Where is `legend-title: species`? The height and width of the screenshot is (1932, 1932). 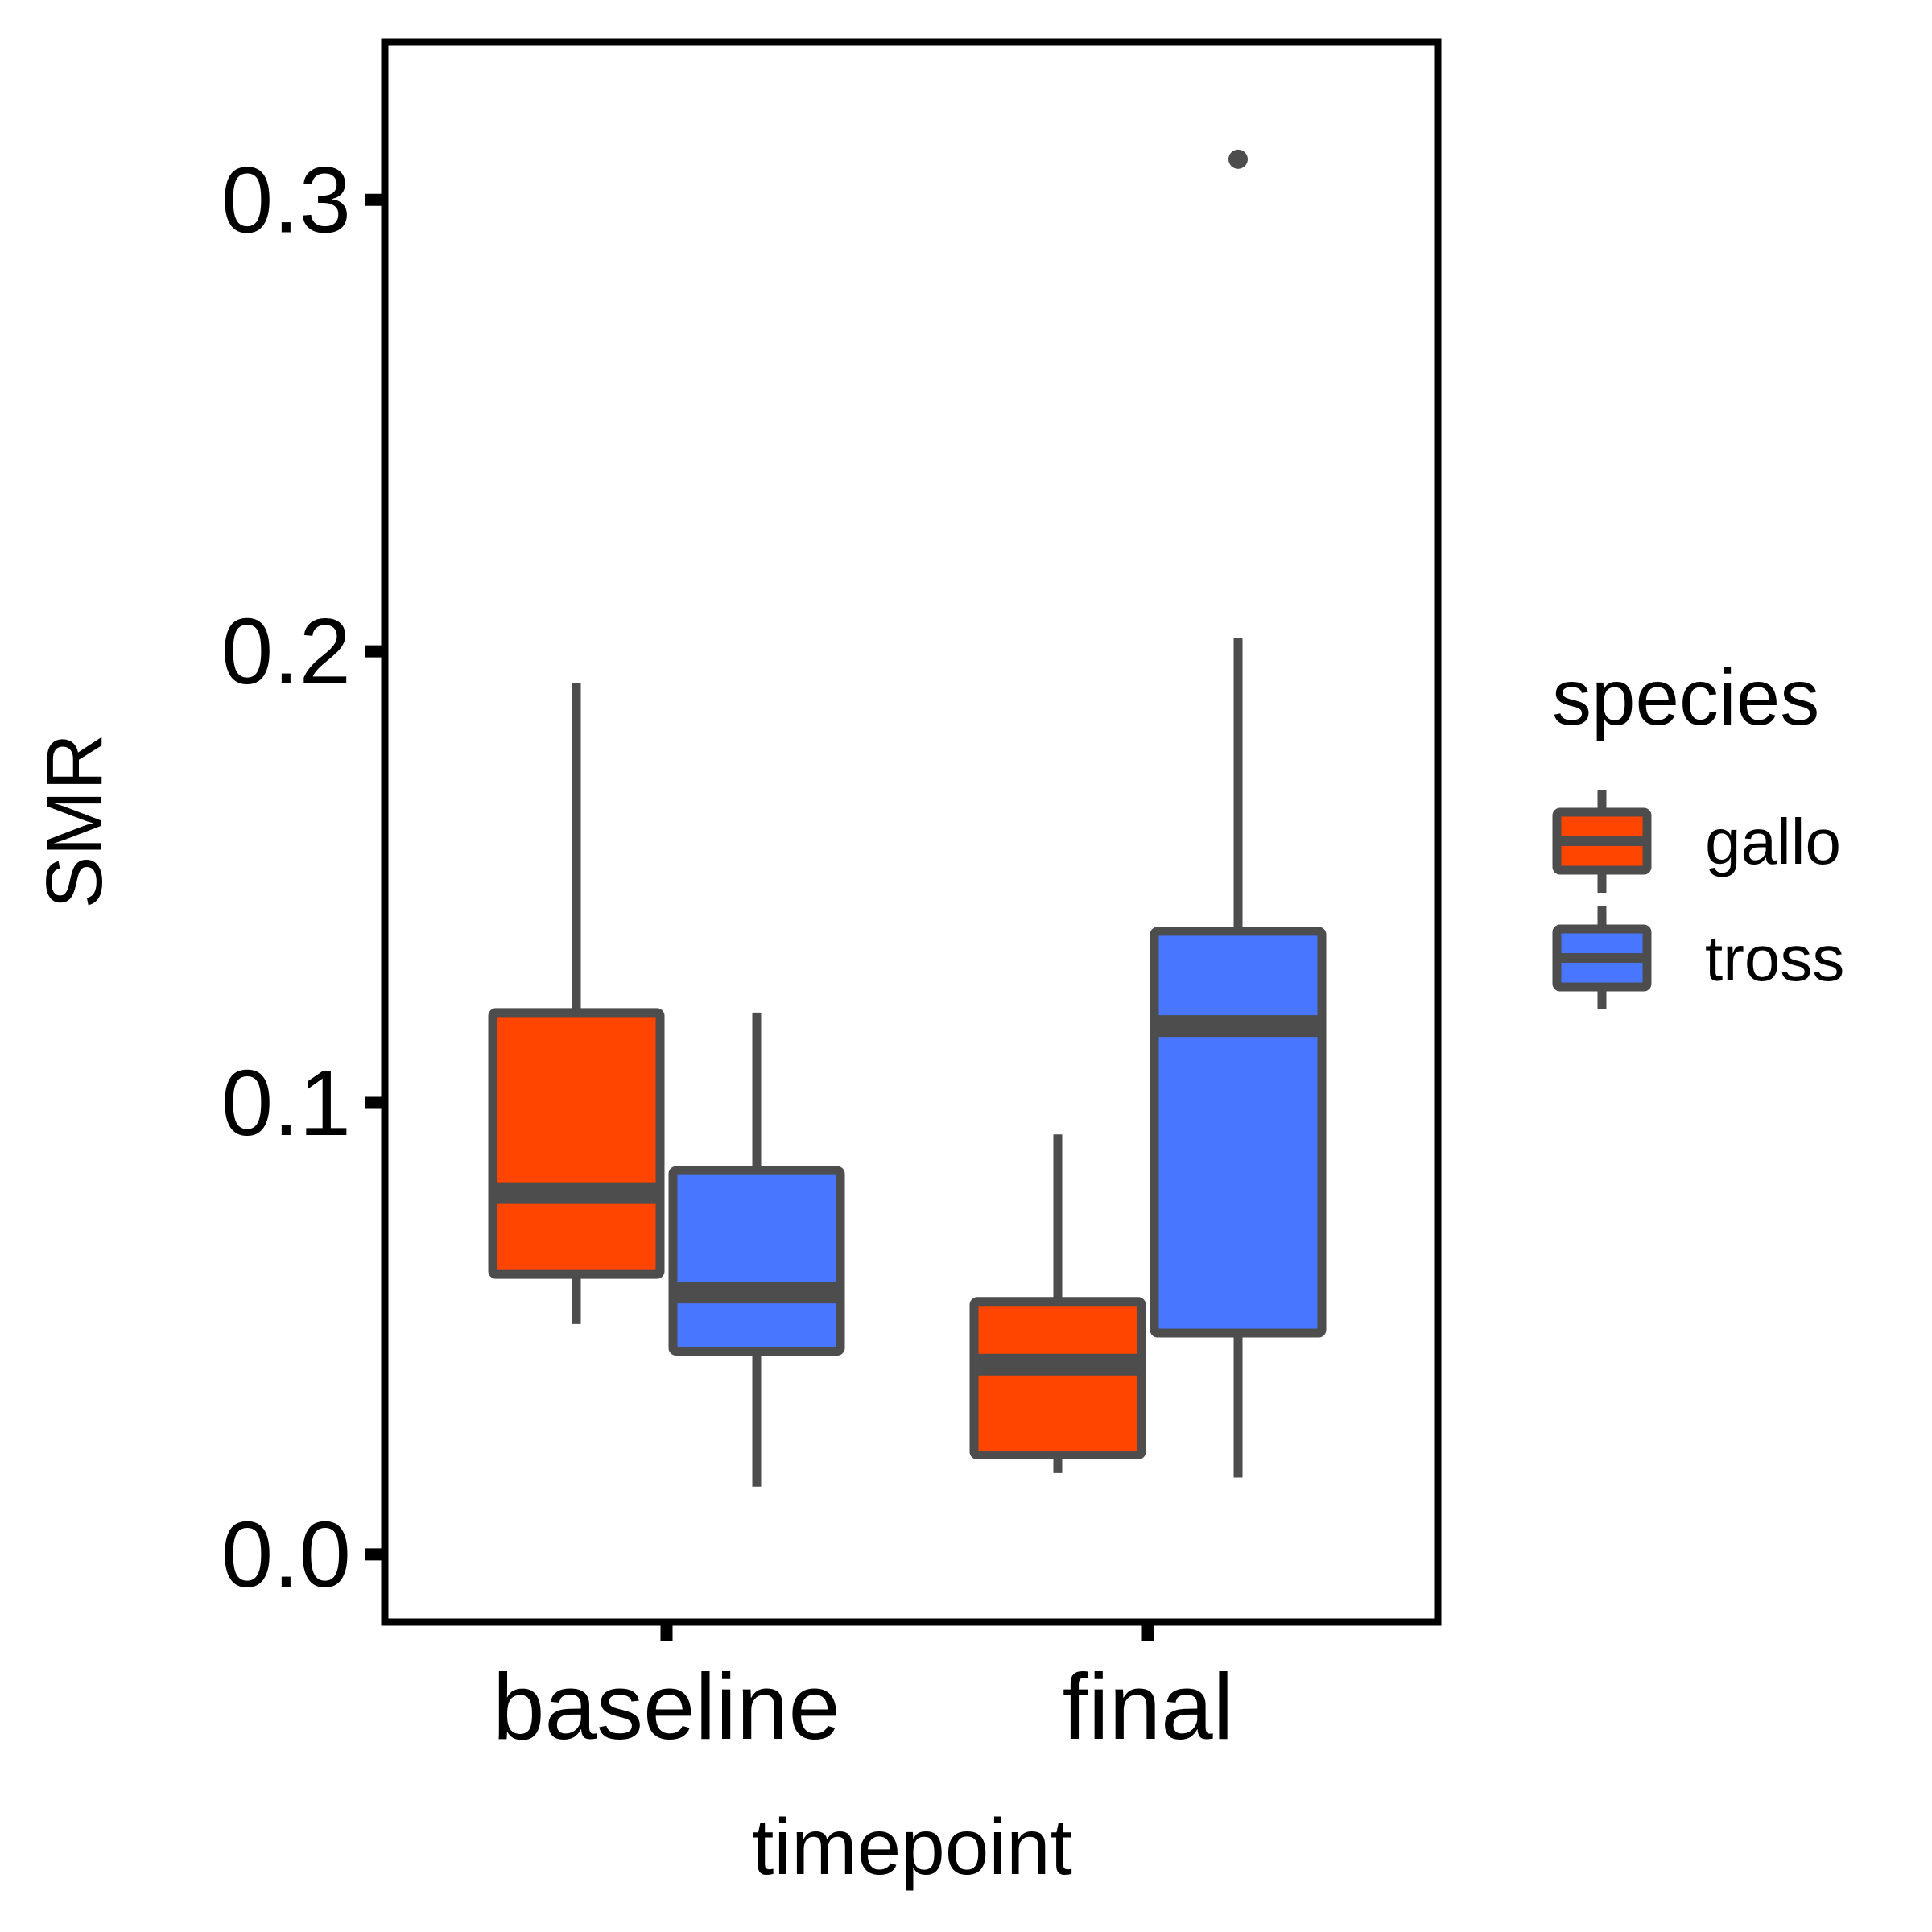 legend-title: species is located at coordinates (1686, 697).